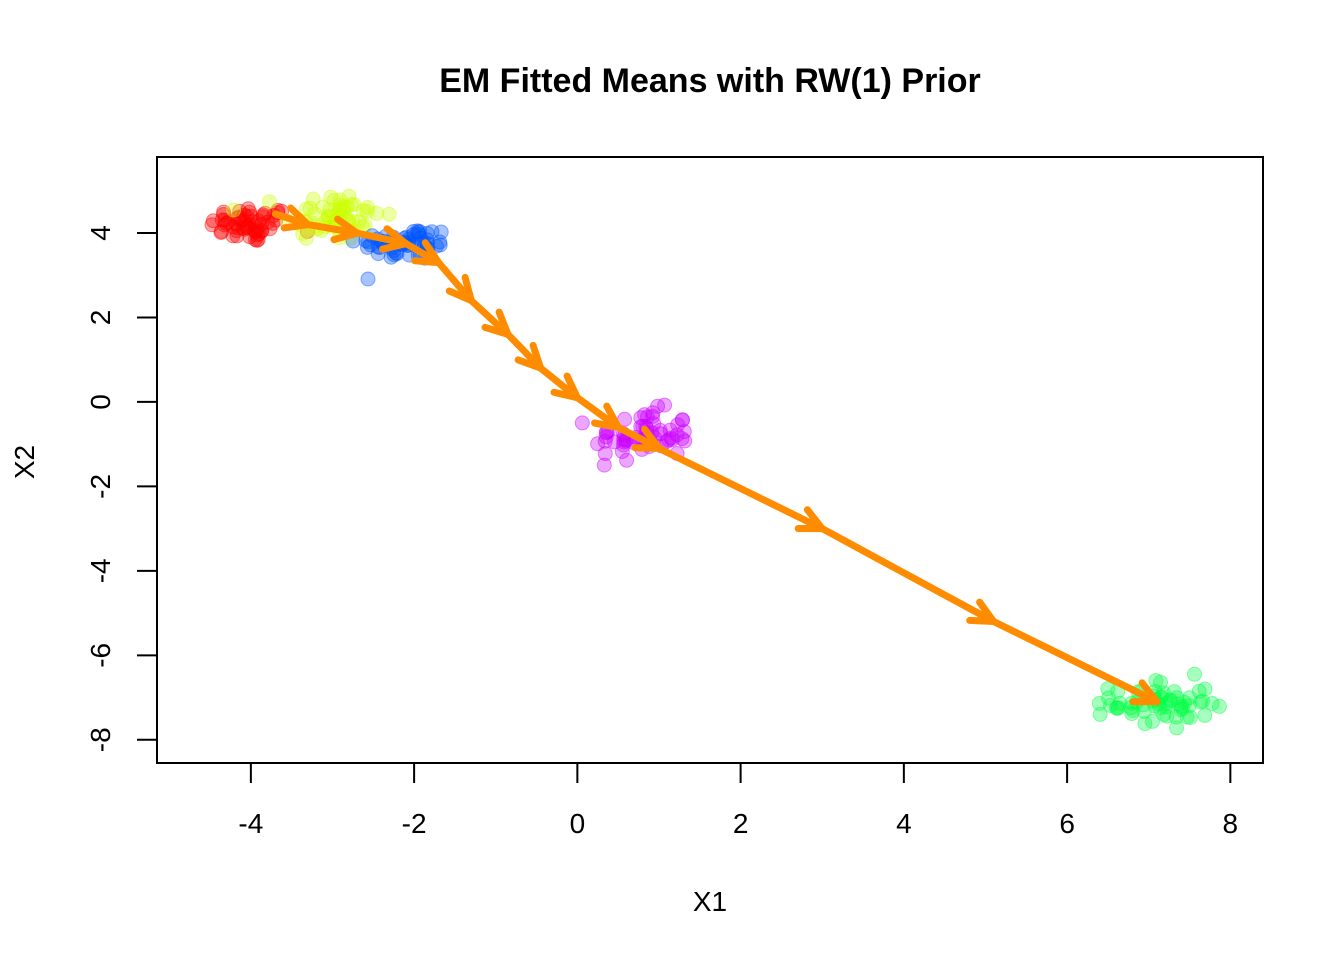 The image size is (1344, 960). I want to click on chart-title: EM Fitted Means with RW(1) Prior, so click(710, 81).